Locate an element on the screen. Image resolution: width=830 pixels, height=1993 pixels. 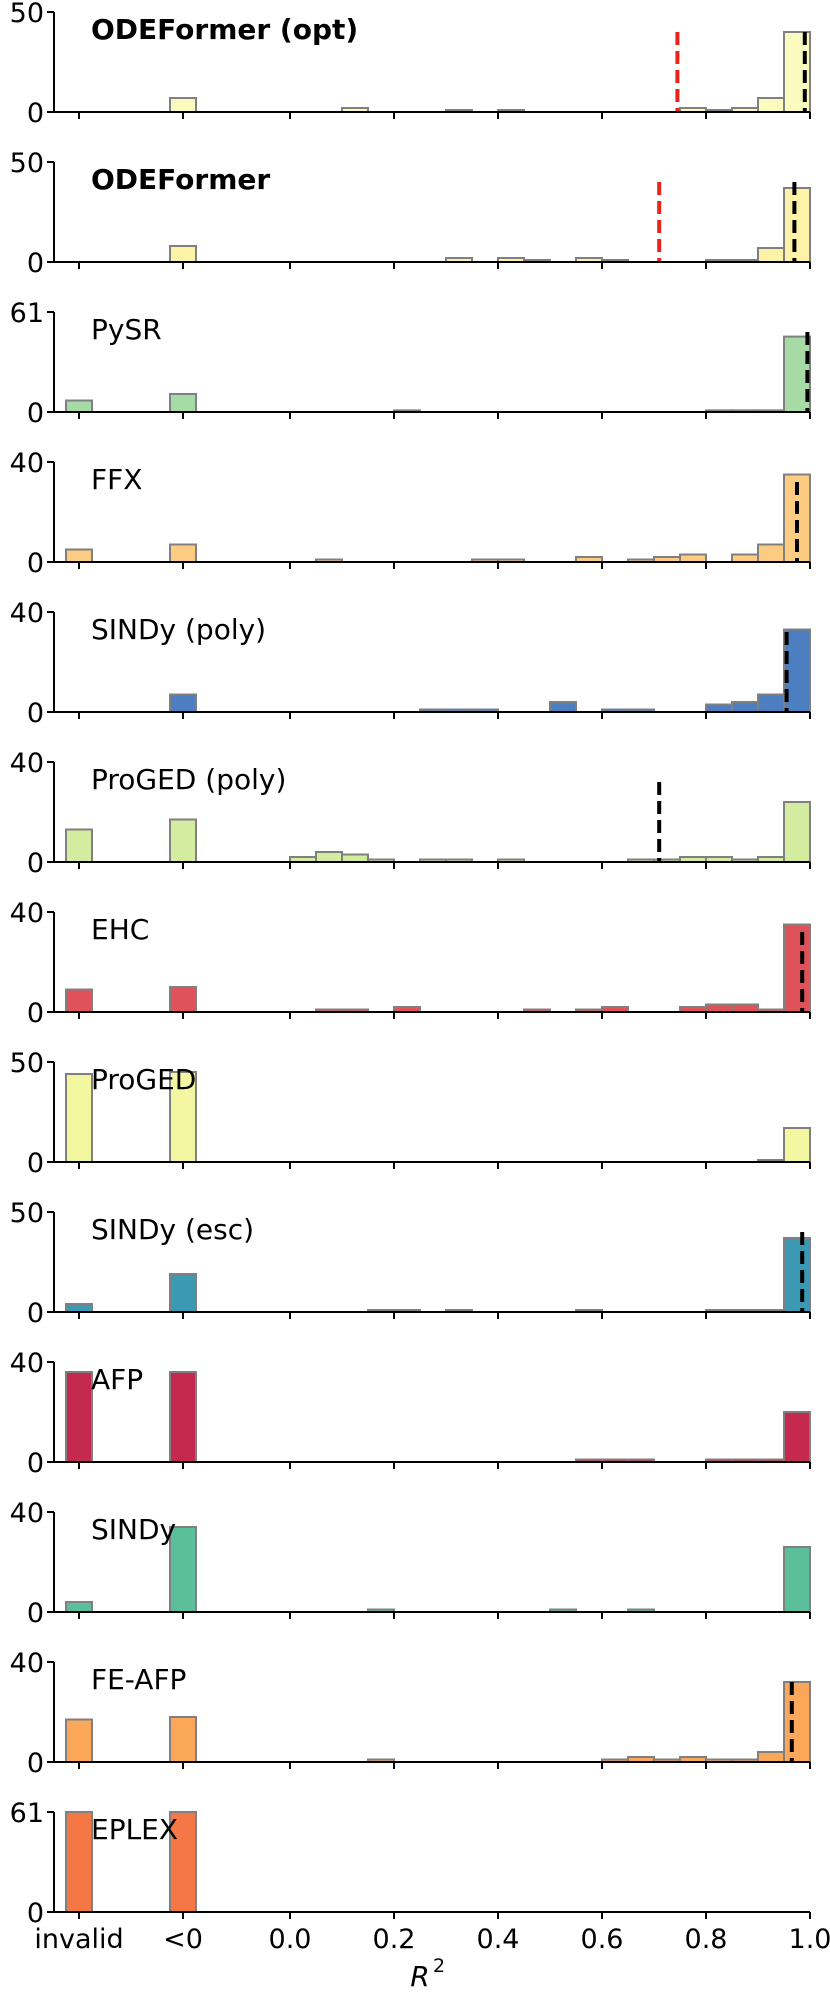
x-axis-title: R is located at coordinates (419, 1976).